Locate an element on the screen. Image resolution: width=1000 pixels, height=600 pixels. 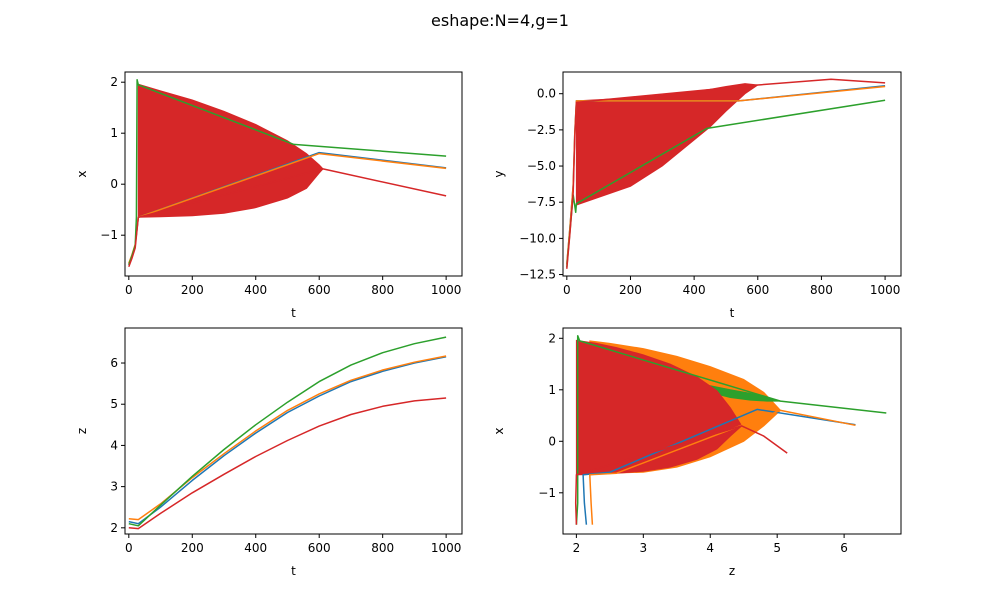
y-tick-label: −5.0 is located at coordinates (541, 166).